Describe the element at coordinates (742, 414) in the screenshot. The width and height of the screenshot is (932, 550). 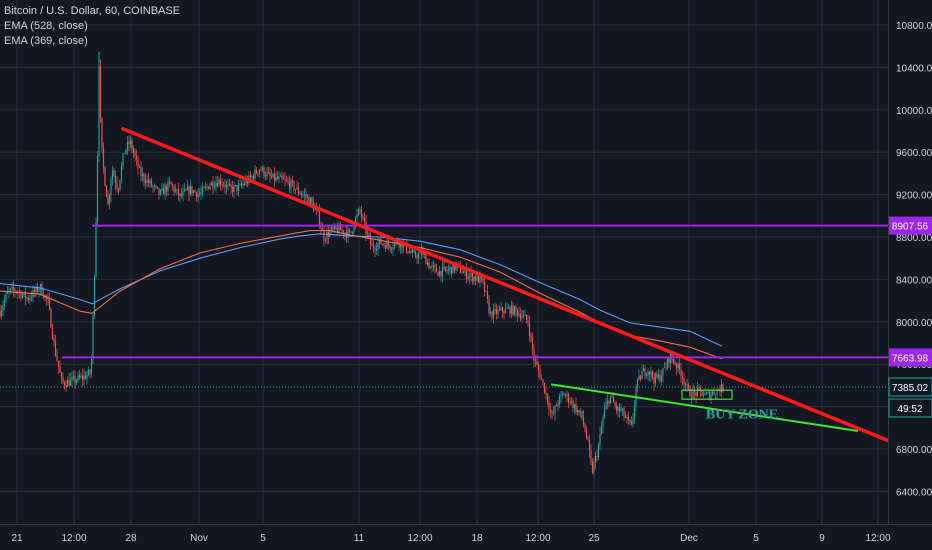
I see `buy-zone-label: BUY ZONE` at that location.